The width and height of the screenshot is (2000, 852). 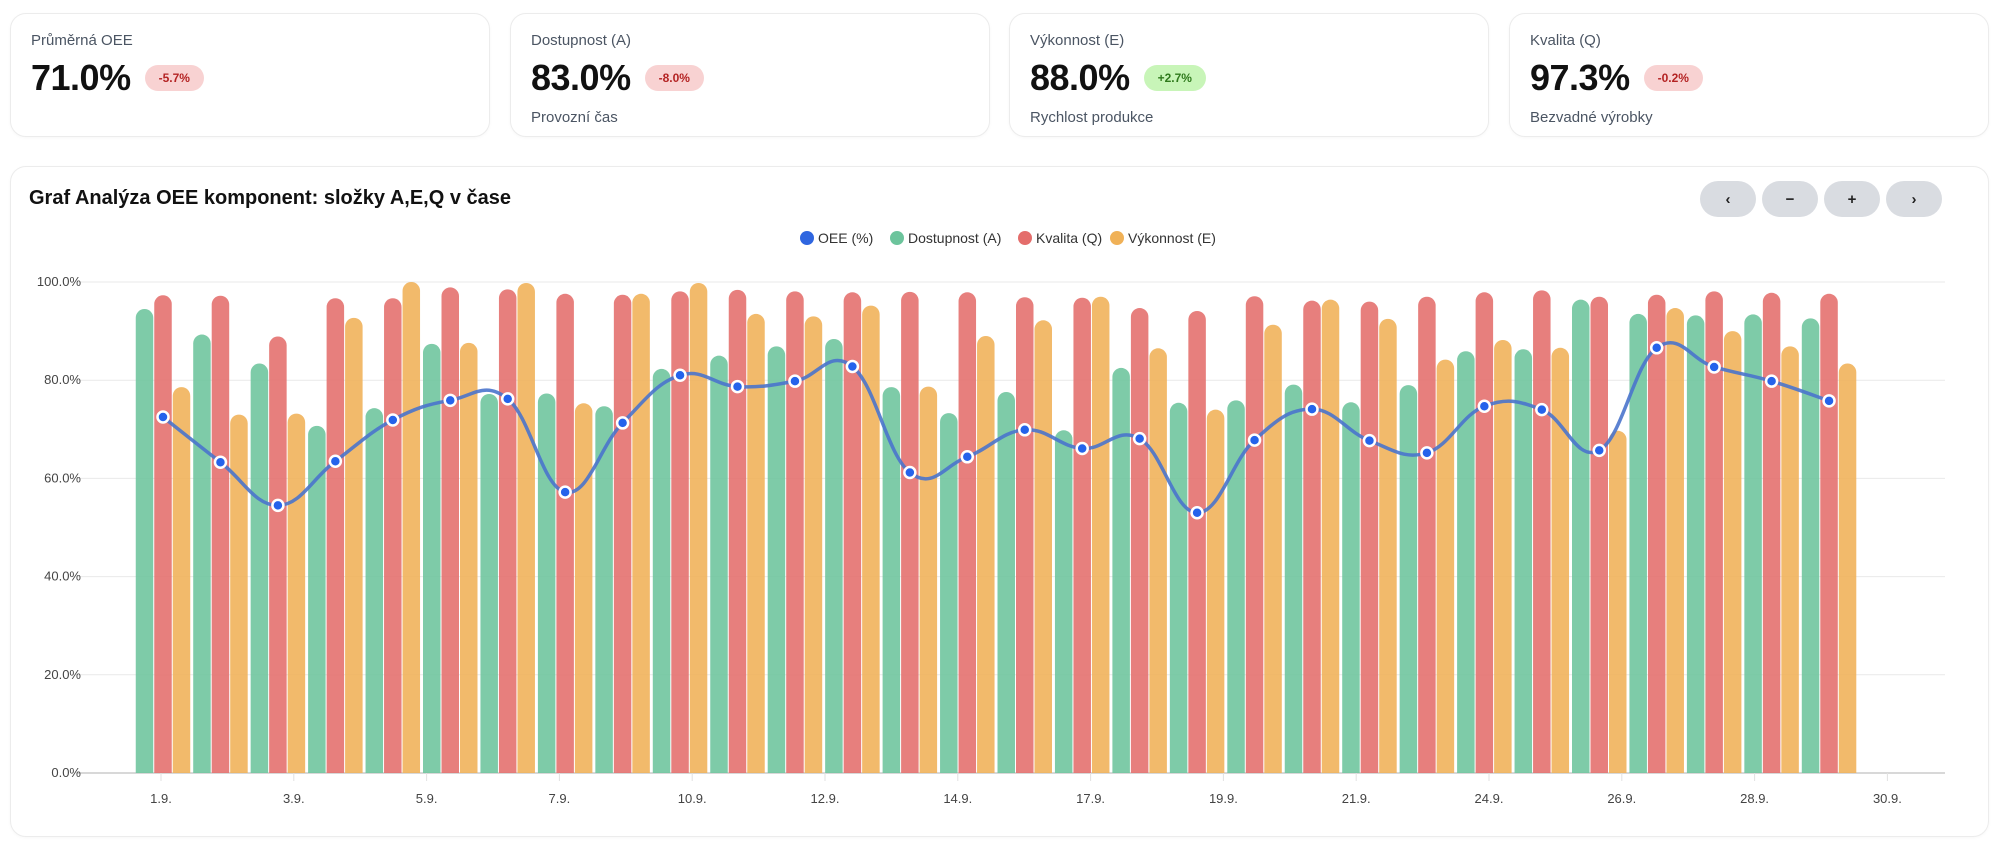 I want to click on x-tick-label: 24.9., so click(x=1489, y=798).